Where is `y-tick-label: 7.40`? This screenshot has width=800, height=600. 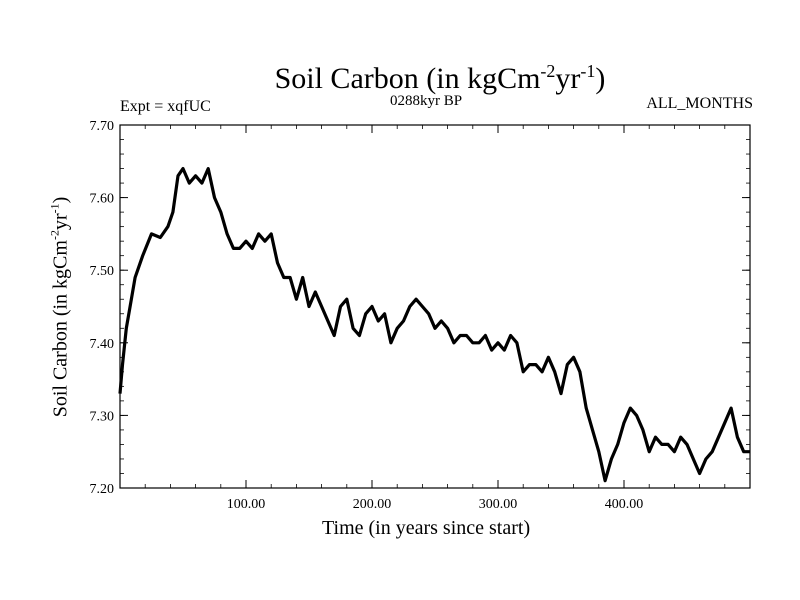
y-tick-label: 7.40 is located at coordinates (102, 344).